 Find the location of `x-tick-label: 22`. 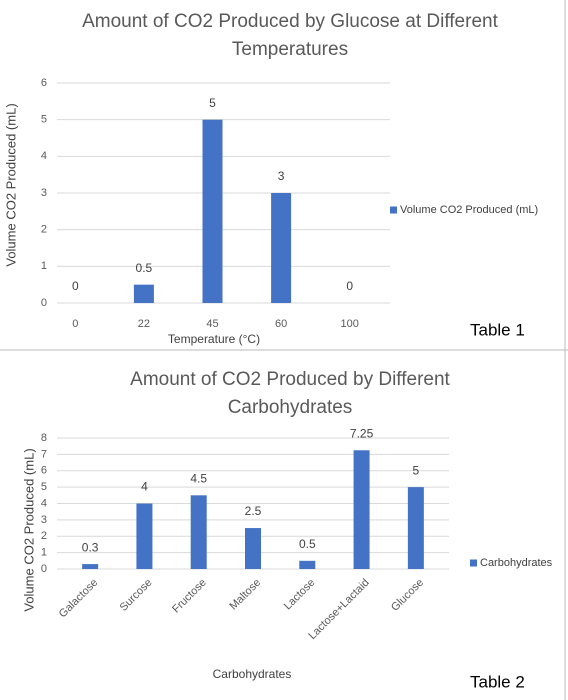

x-tick-label: 22 is located at coordinates (144, 324).